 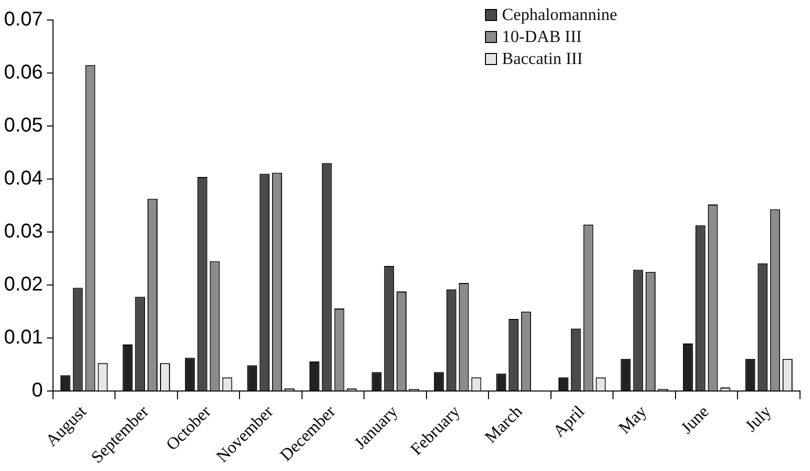 What do you see at coordinates (758, 419) in the screenshot?
I see `x-tick-label: July` at bounding box center [758, 419].